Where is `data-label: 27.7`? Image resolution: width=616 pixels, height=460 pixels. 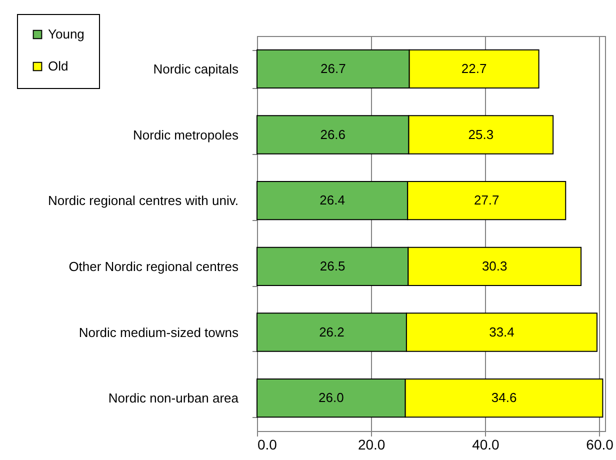 data-label: 27.7 is located at coordinates (487, 200).